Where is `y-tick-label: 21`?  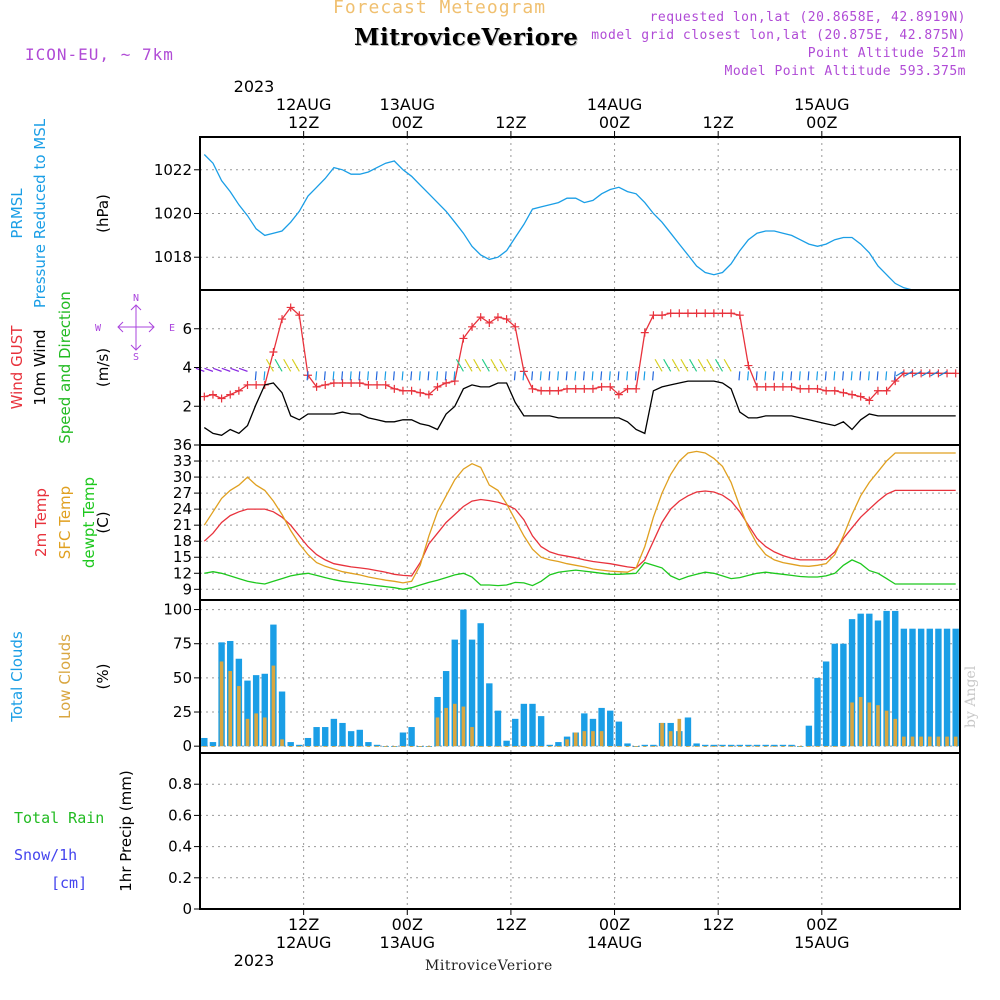 y-tick-label: 21 is located at coordinates (182, 525).